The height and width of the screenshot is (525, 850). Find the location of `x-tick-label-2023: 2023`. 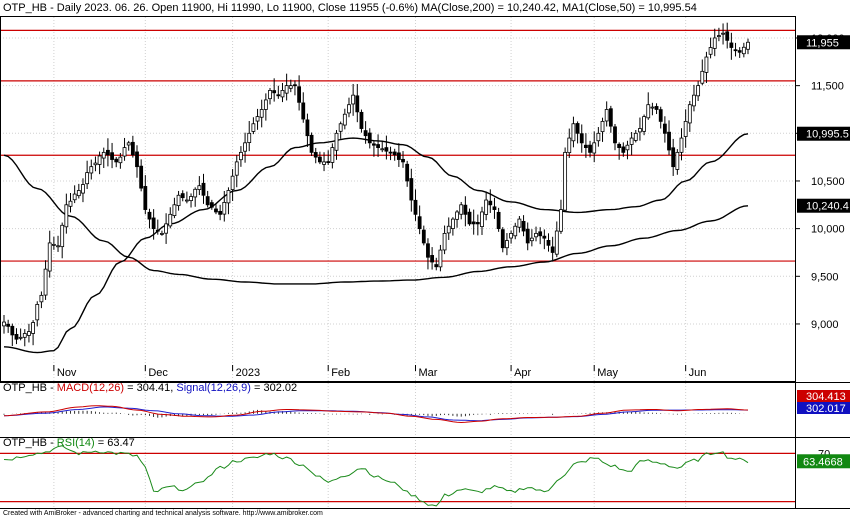

x-tick-label-2023: 2023 is located at coordinates (248, 373).